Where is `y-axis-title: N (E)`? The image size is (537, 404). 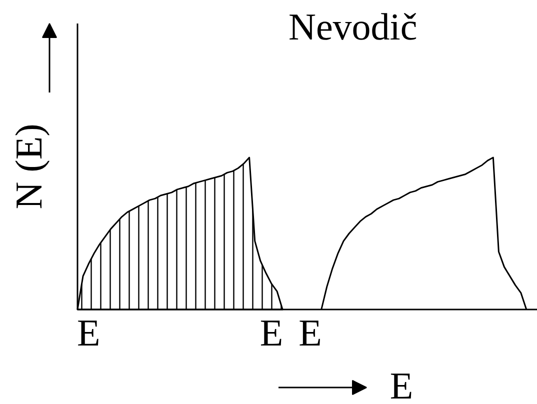 y-axis-title: N (E) is located at coordinates (29, 167).